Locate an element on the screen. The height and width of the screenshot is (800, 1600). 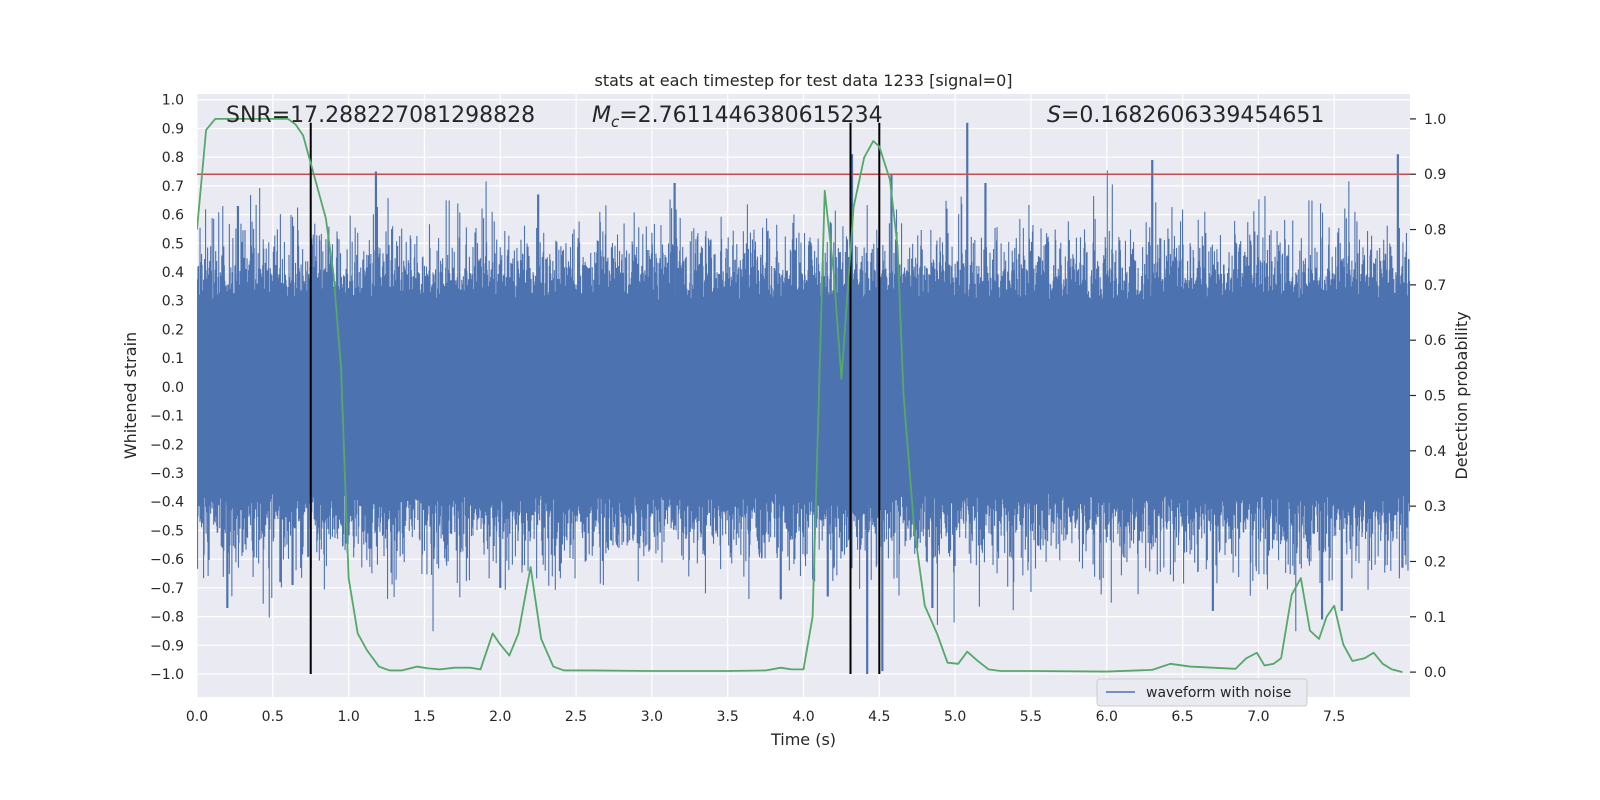
mc-value: =2.7611446380615234 is located at coordinates (750, 115).